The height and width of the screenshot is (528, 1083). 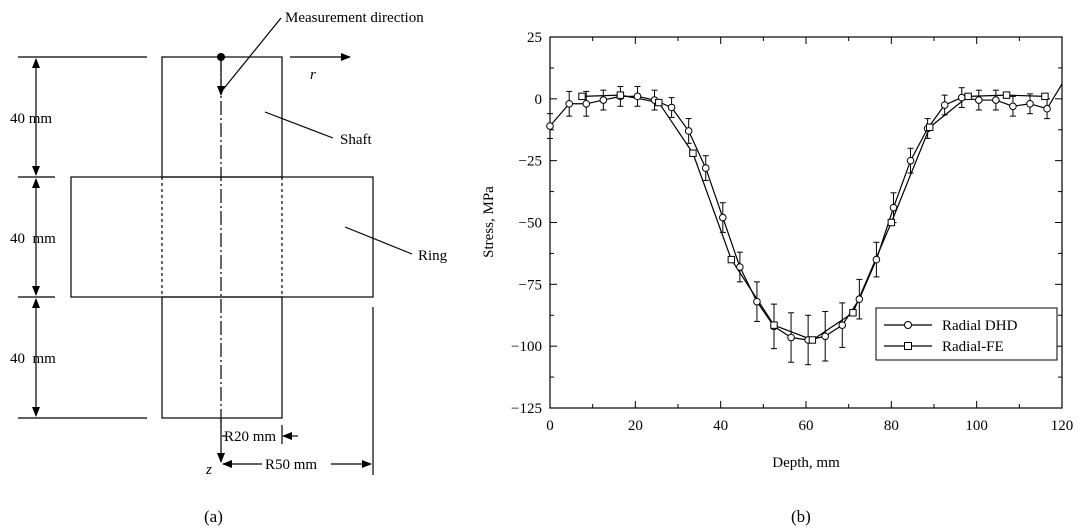 What do you see at coordinates (433, 256) in the screenshot?
I see `ring-label: Ring` at bounding box center [433, 256].